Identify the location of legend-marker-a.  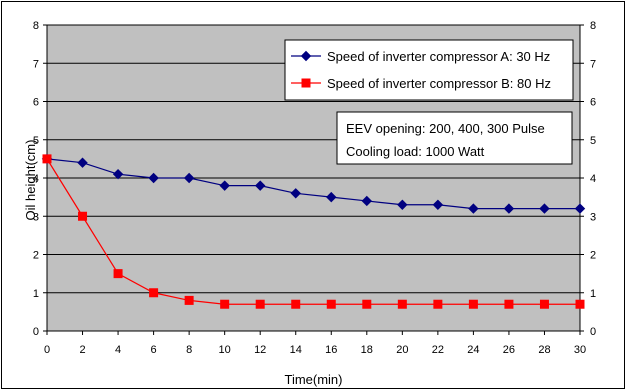
(306, 56).